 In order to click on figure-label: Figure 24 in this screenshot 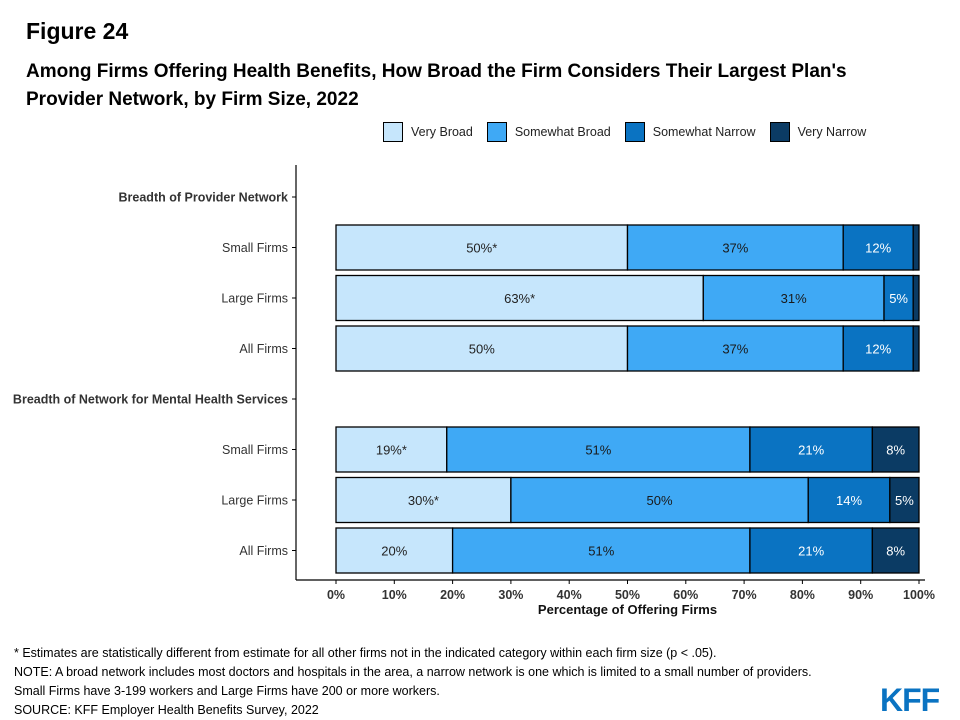, I will do `click(77, 31)`.